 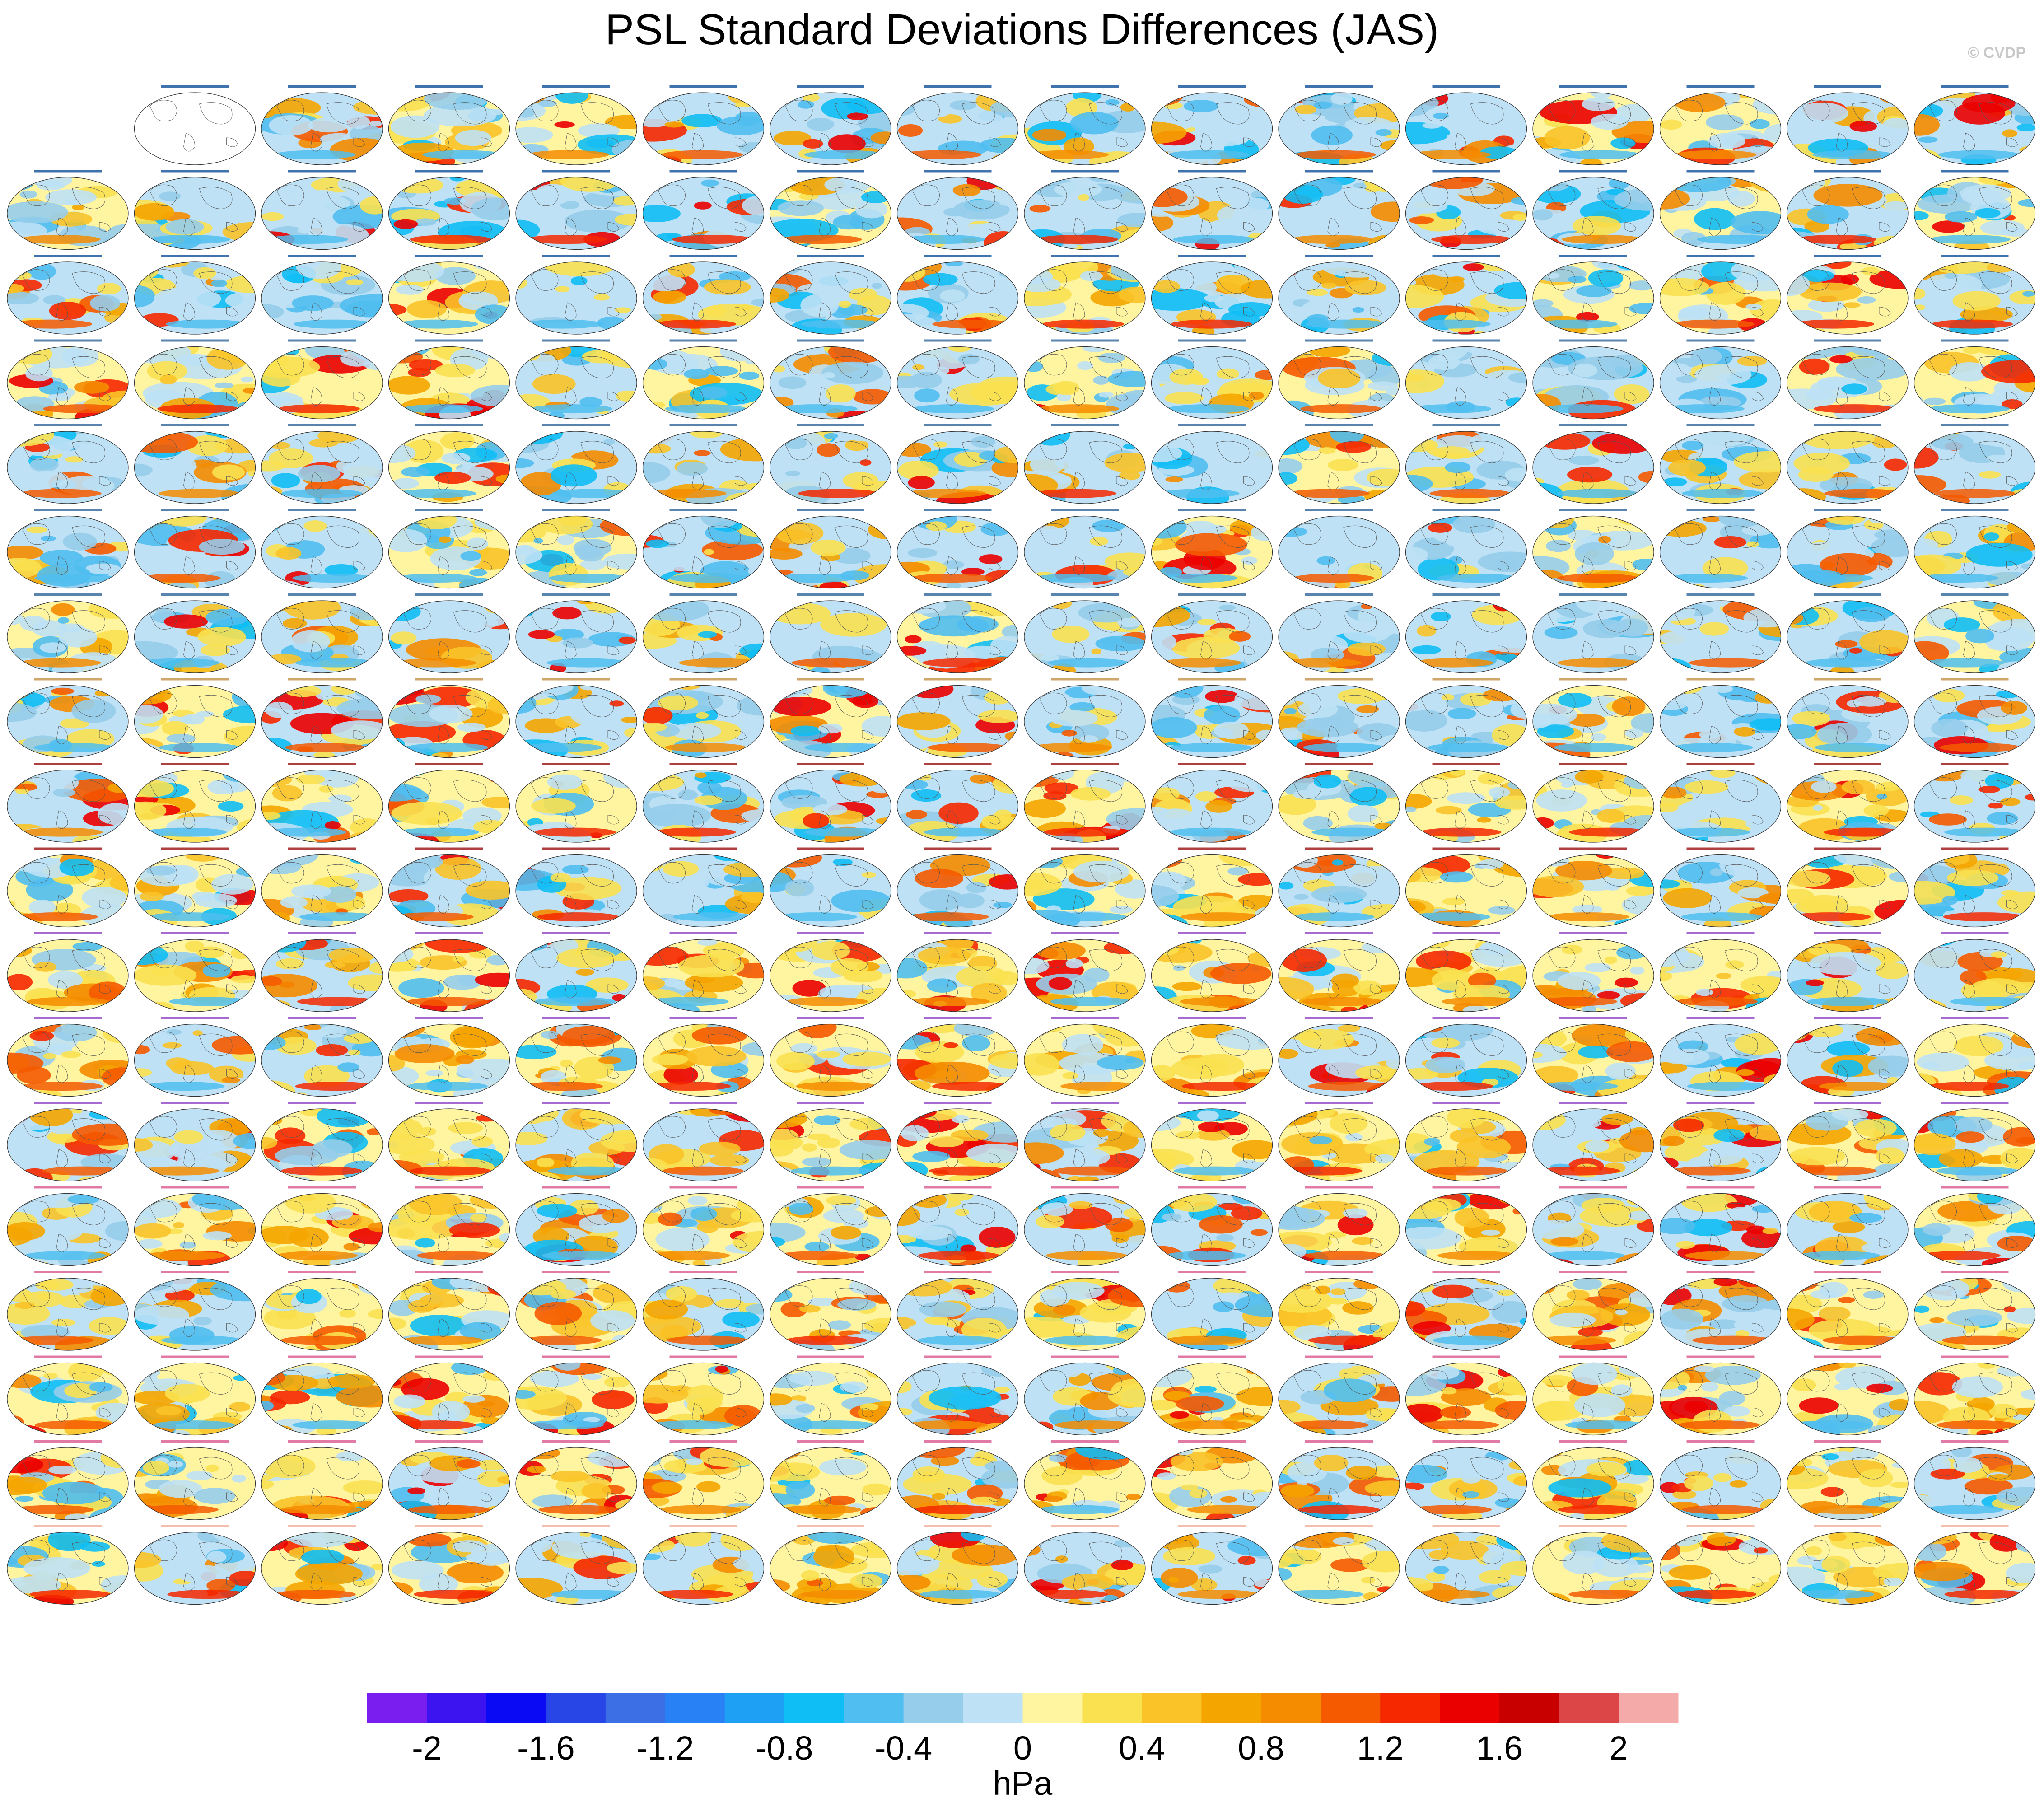 I want to click on colorbar-tick-label: -1.2, so click(x=665, y=1748).